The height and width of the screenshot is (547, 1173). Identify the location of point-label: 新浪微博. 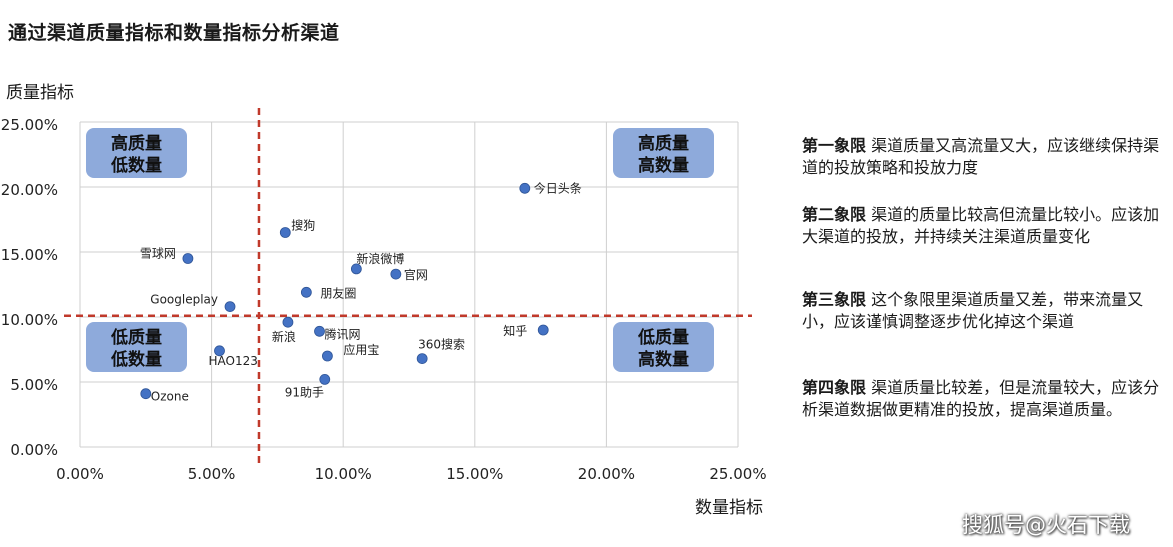
(380, 258).